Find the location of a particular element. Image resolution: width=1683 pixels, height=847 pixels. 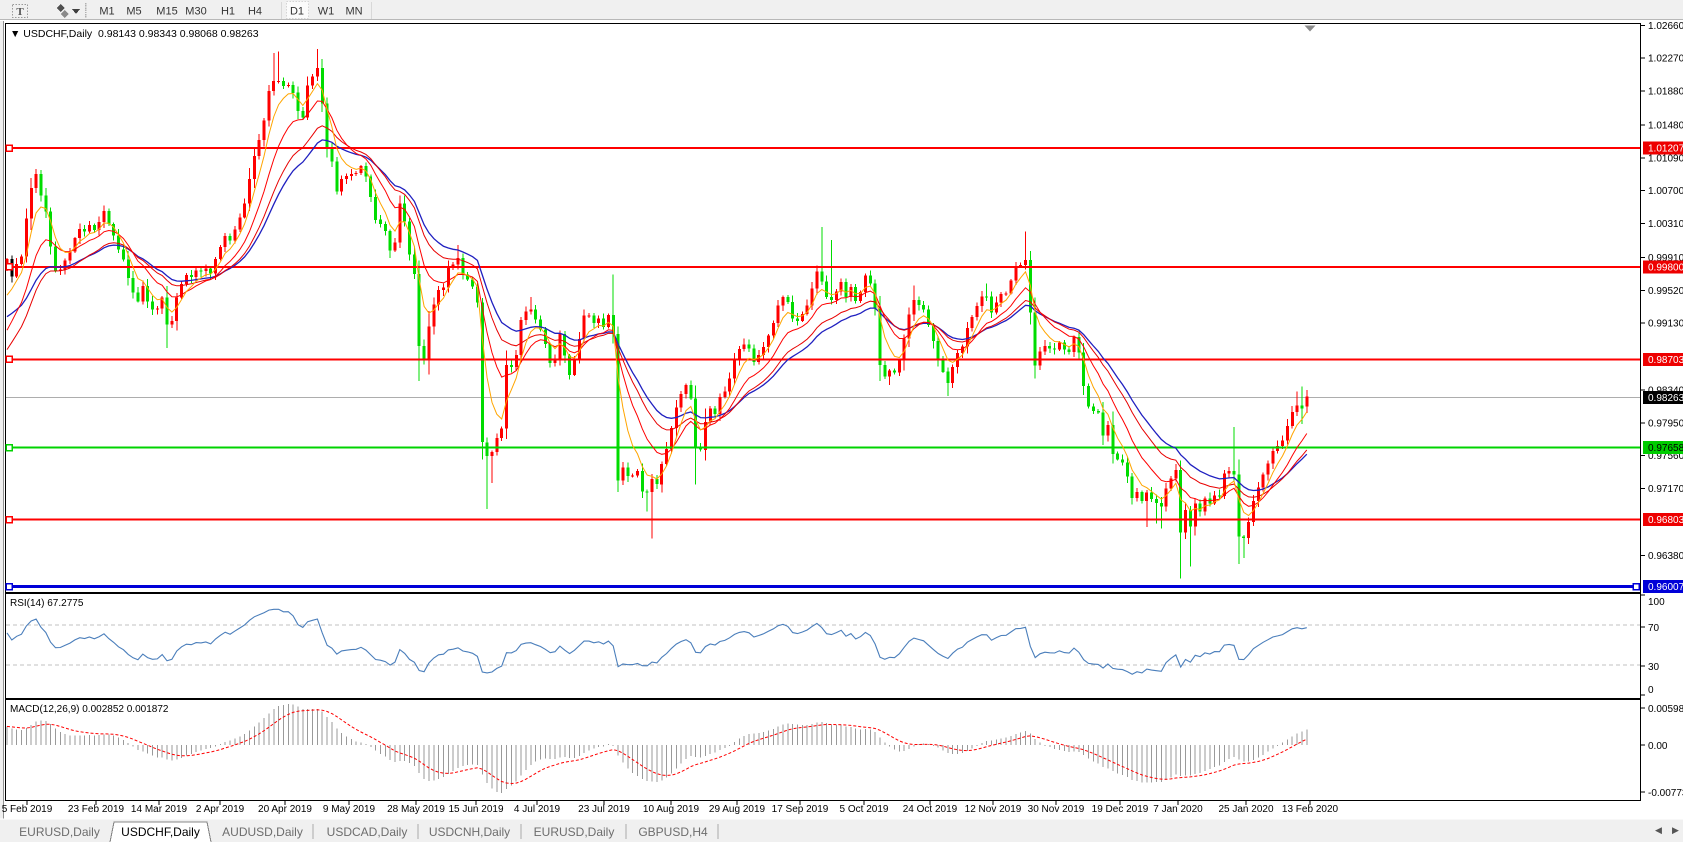

svg-text: 100 is located at coordinates (1656, 602).